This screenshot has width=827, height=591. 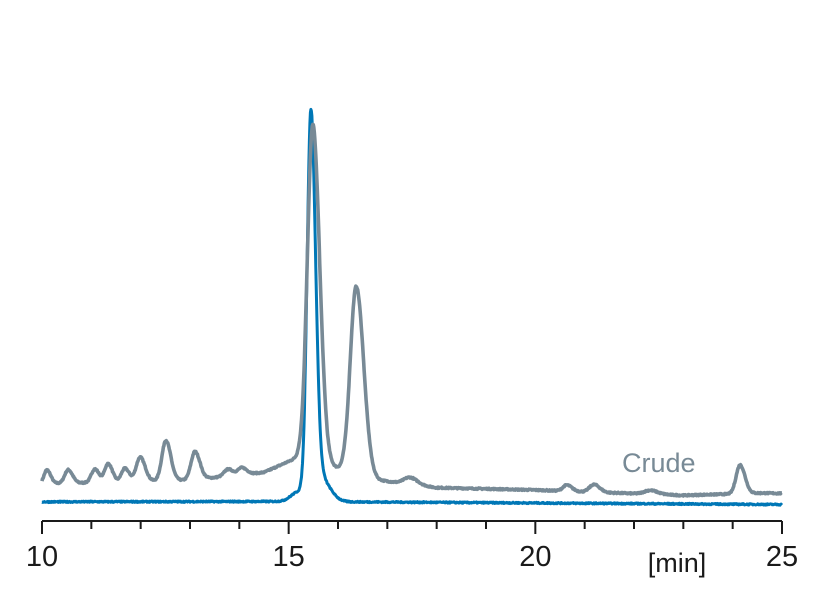 What do you see at coordinates (535, 557) in the screenshot?
I see `x-tick-label: 20` at bounding box center [535, 557].